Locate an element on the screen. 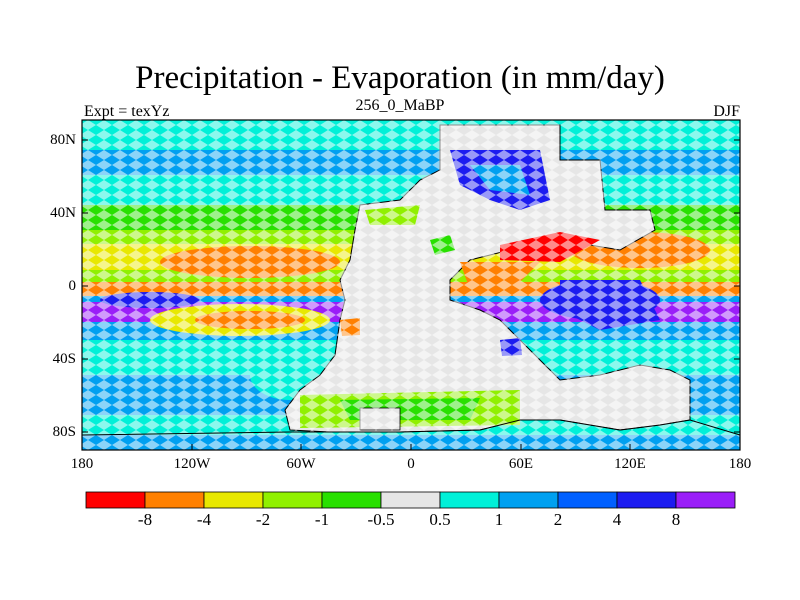 Image resolution: width=800 pixels, height=600 pixels. lon-tick-label: 60E is located at coordinates (521, 464).